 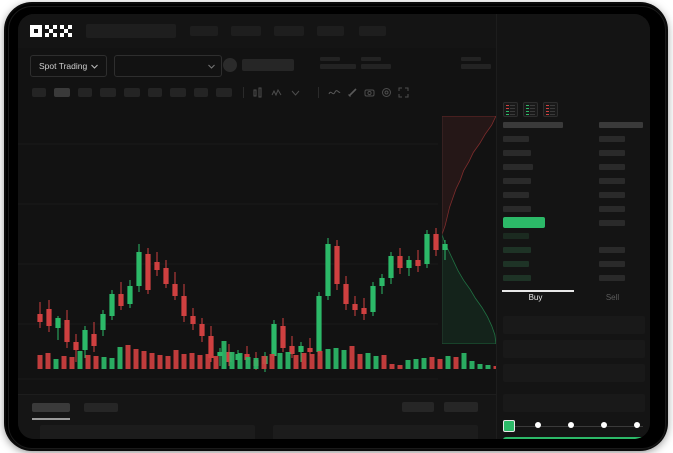 What do you see at coordinates (621, 125) in the screenshot?
I see `orderbook-header-amount` at bounding box center [621, 125].